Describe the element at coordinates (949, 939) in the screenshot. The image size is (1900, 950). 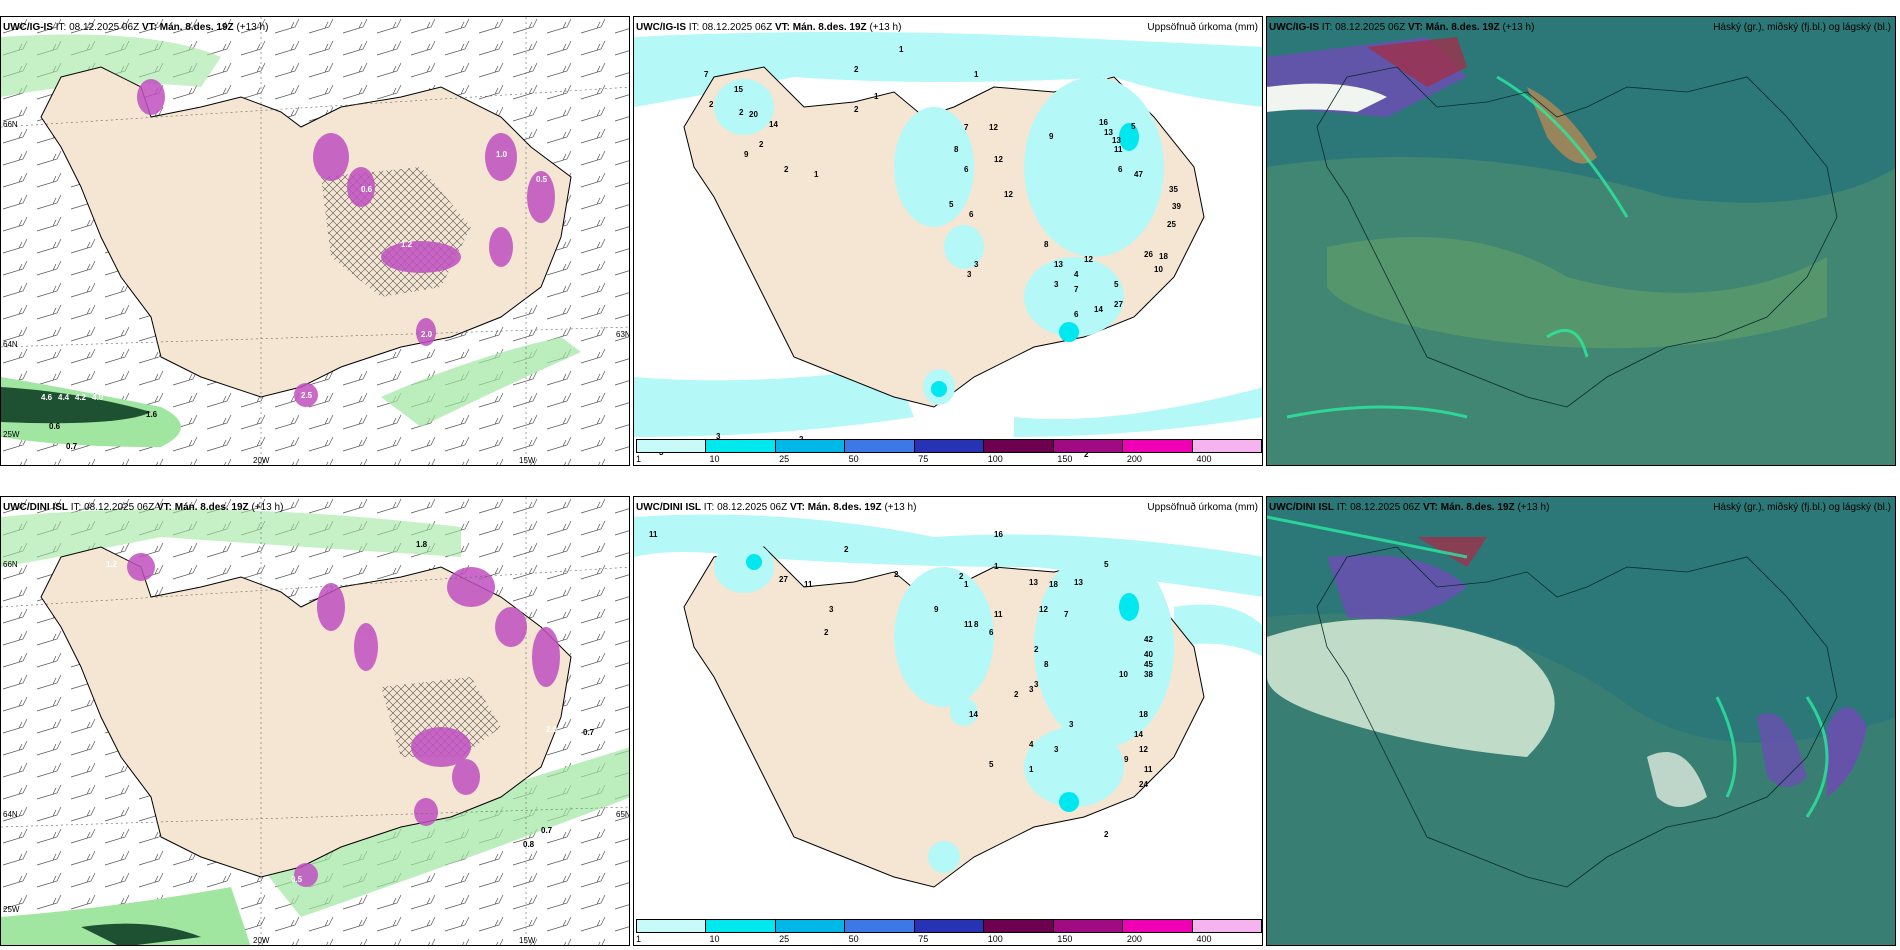
I see `colorbar-ticks: 1 10 25 50 75 100 150 200 400` at that location.